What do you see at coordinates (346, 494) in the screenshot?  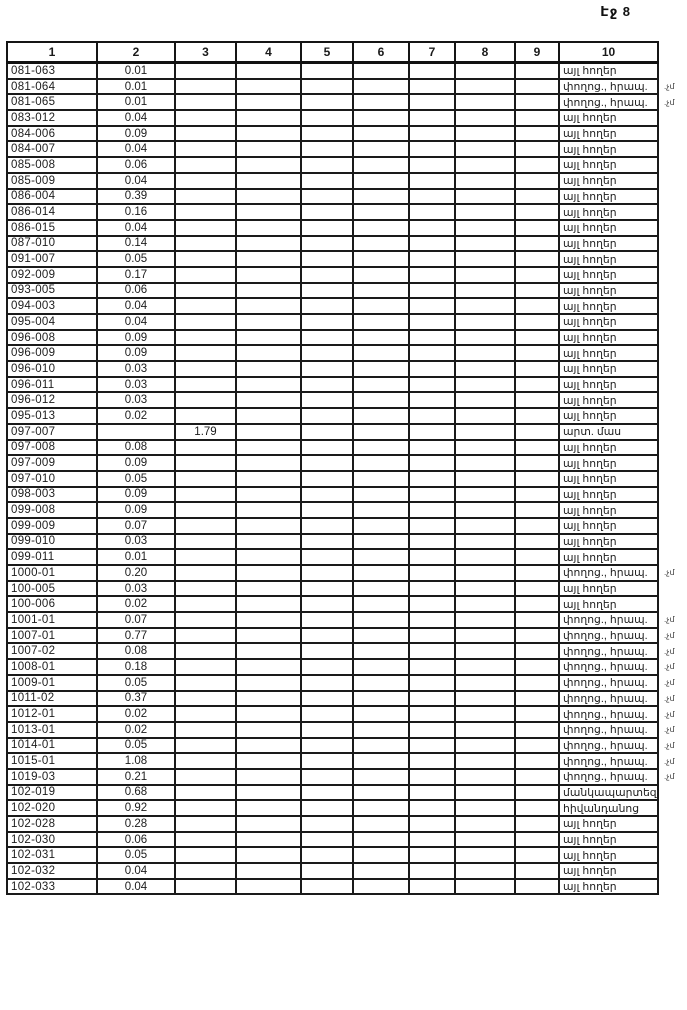 I see `table-row: 098-003 0.09 այլ հողեր` at bounding box center [346, 494].